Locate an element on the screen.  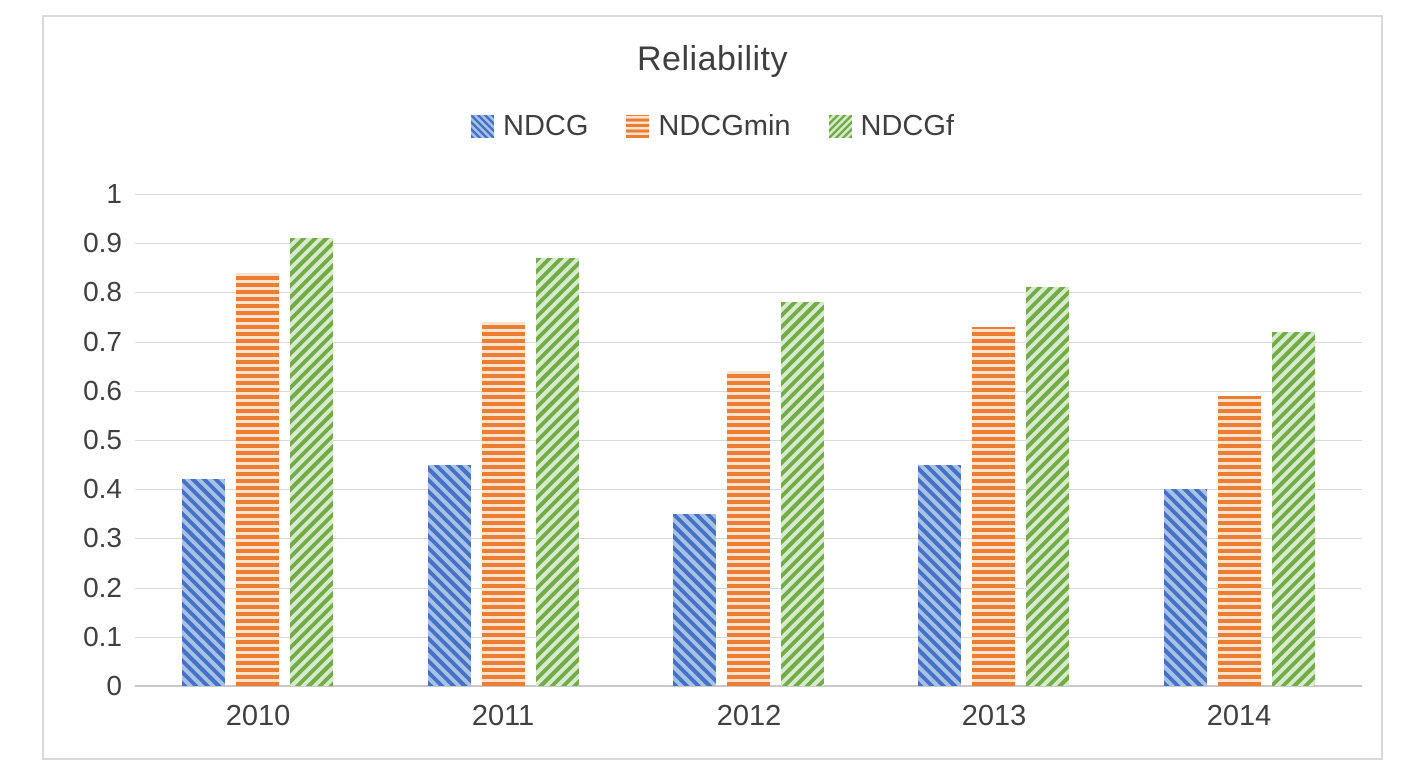
legend-label: NDCGmin is located at coordinates (724, 126).